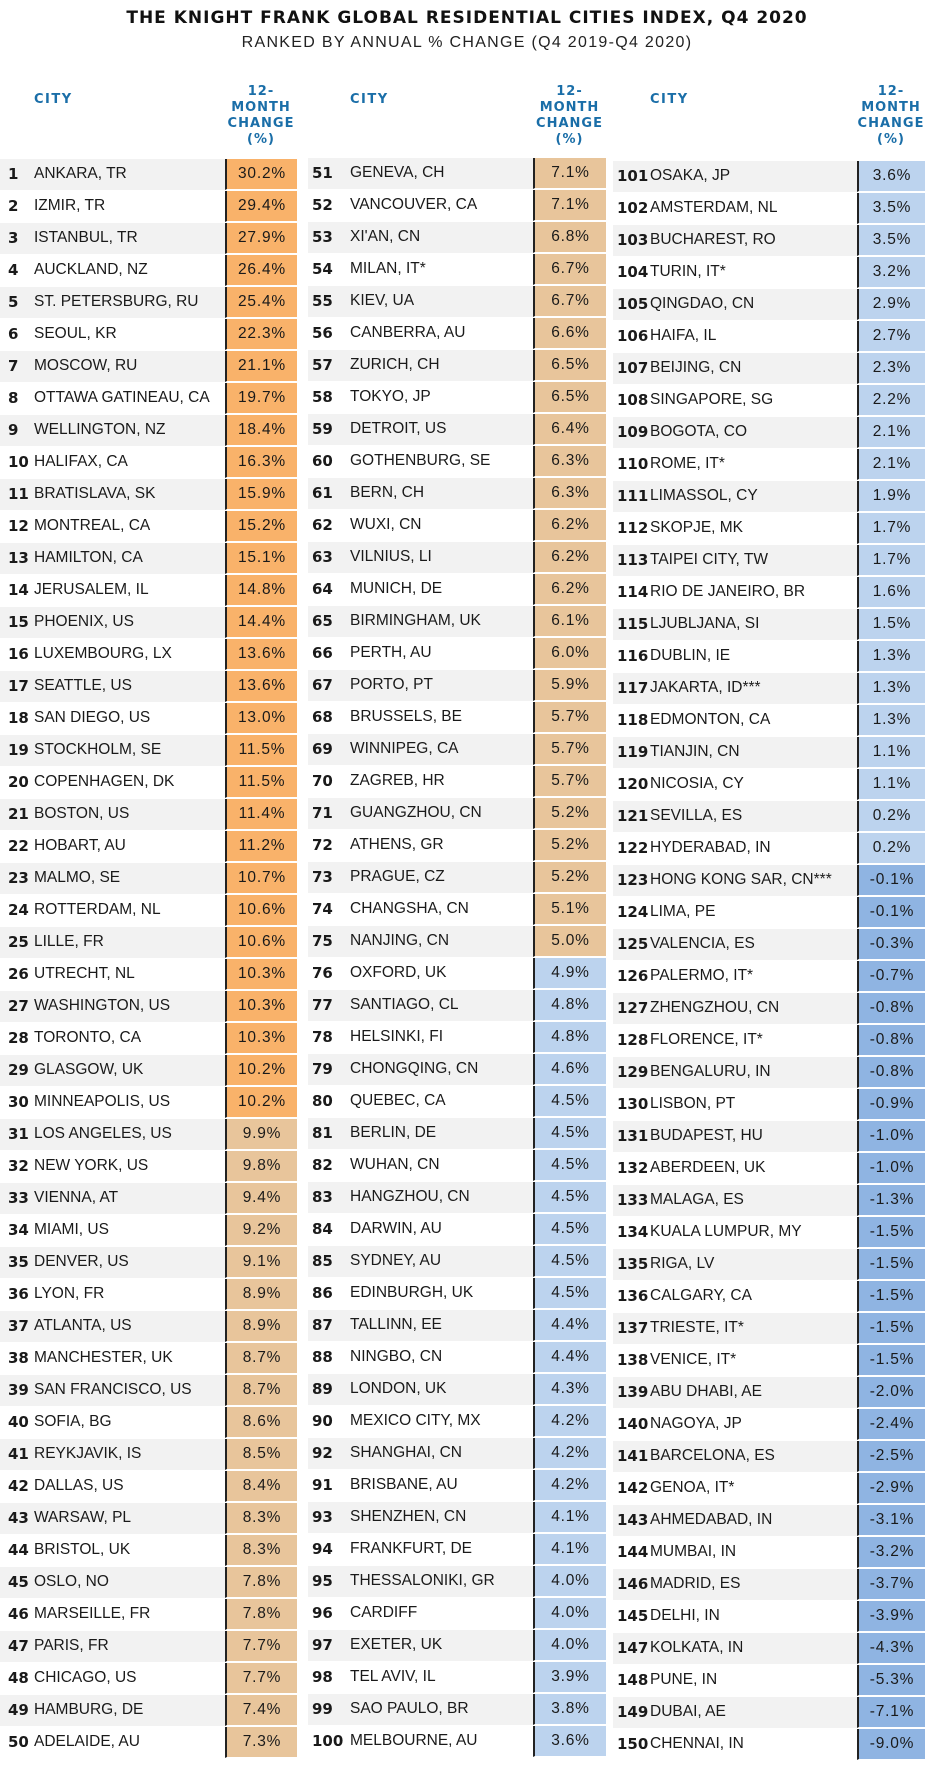 This screenshot has height=1791, width=934. I want to click on change-value: 5.2%, so click(569, 877).